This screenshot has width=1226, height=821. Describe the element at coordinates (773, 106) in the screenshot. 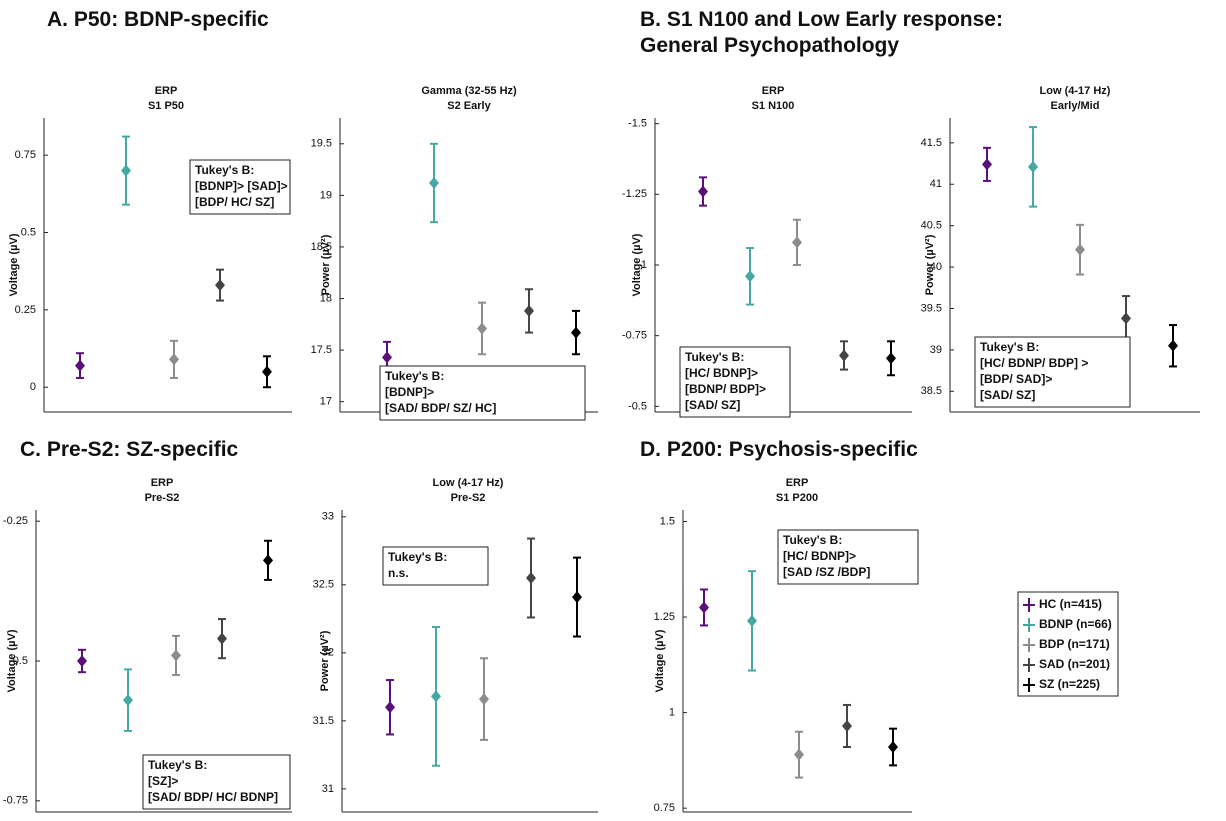

I see `chart-title: S1 N100` at that location.